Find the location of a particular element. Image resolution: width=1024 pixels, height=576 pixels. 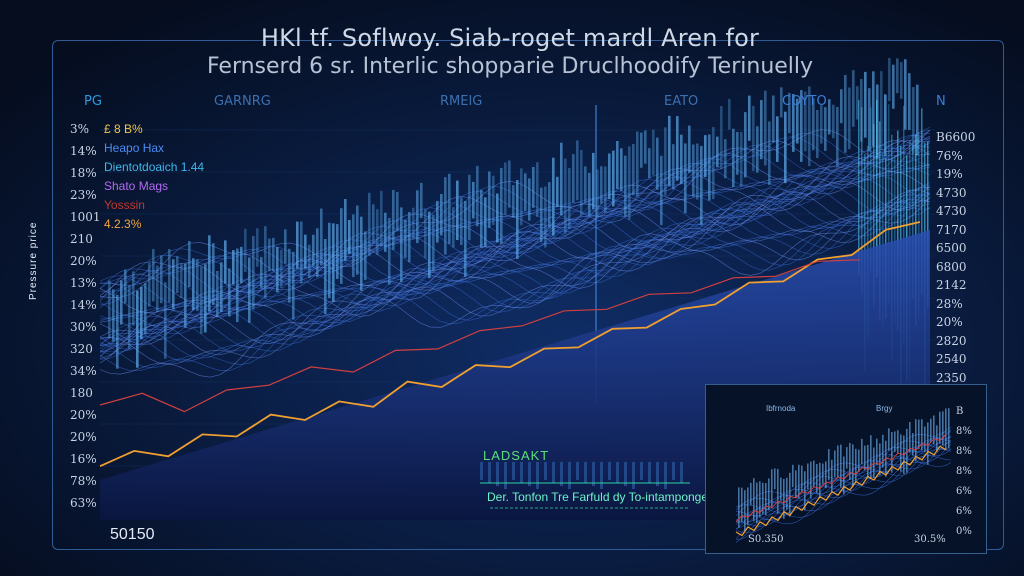

y-tick-left: 16% is located at coordinates (83, 459).